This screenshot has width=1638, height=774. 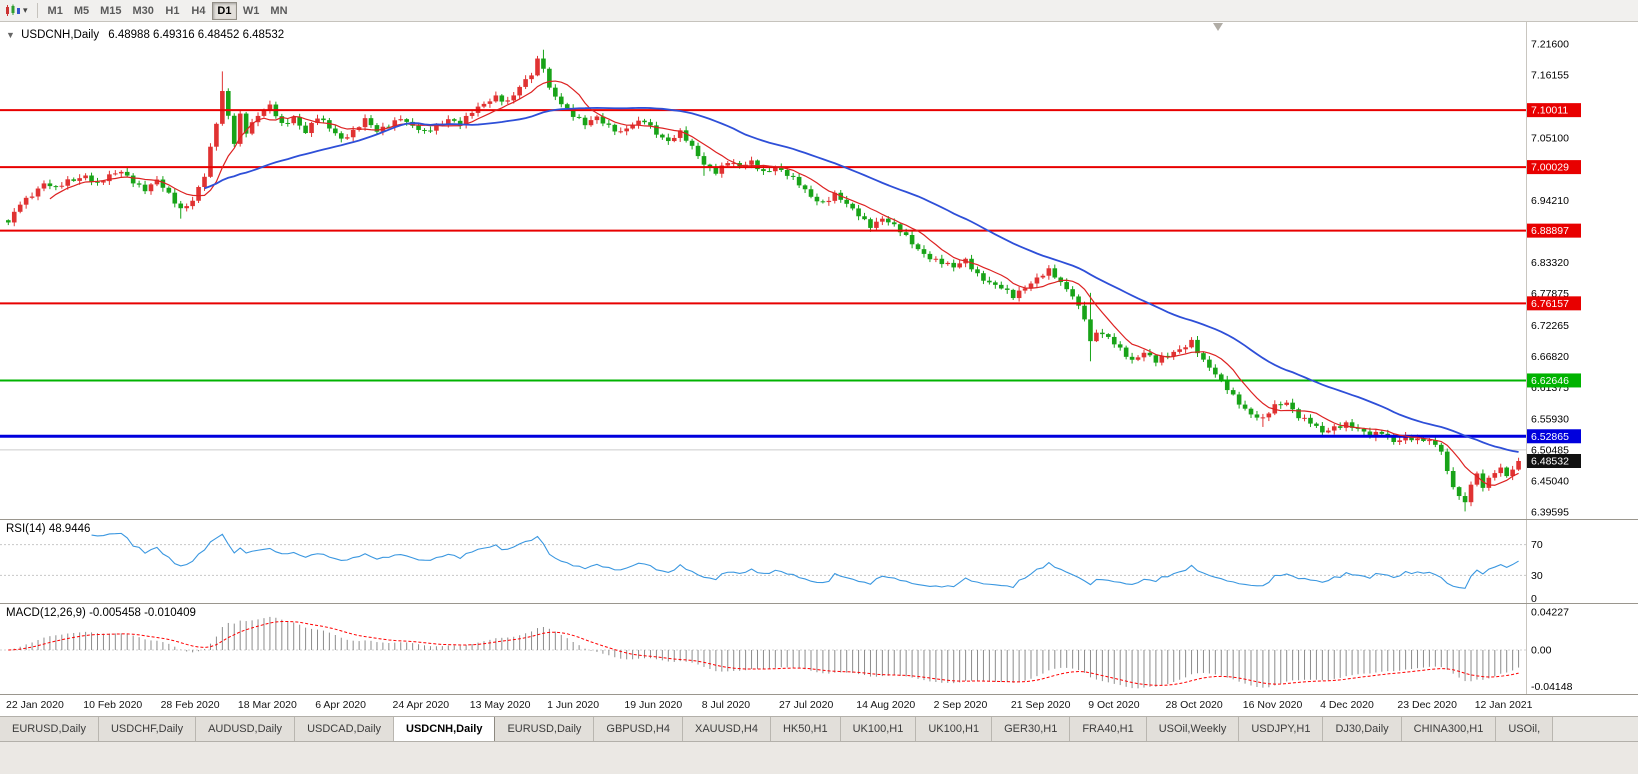 What do you see at coordinates (500, 705) in the screenshot?
I see `date-label: 13 May 2020` at bounding box center [500, 705].